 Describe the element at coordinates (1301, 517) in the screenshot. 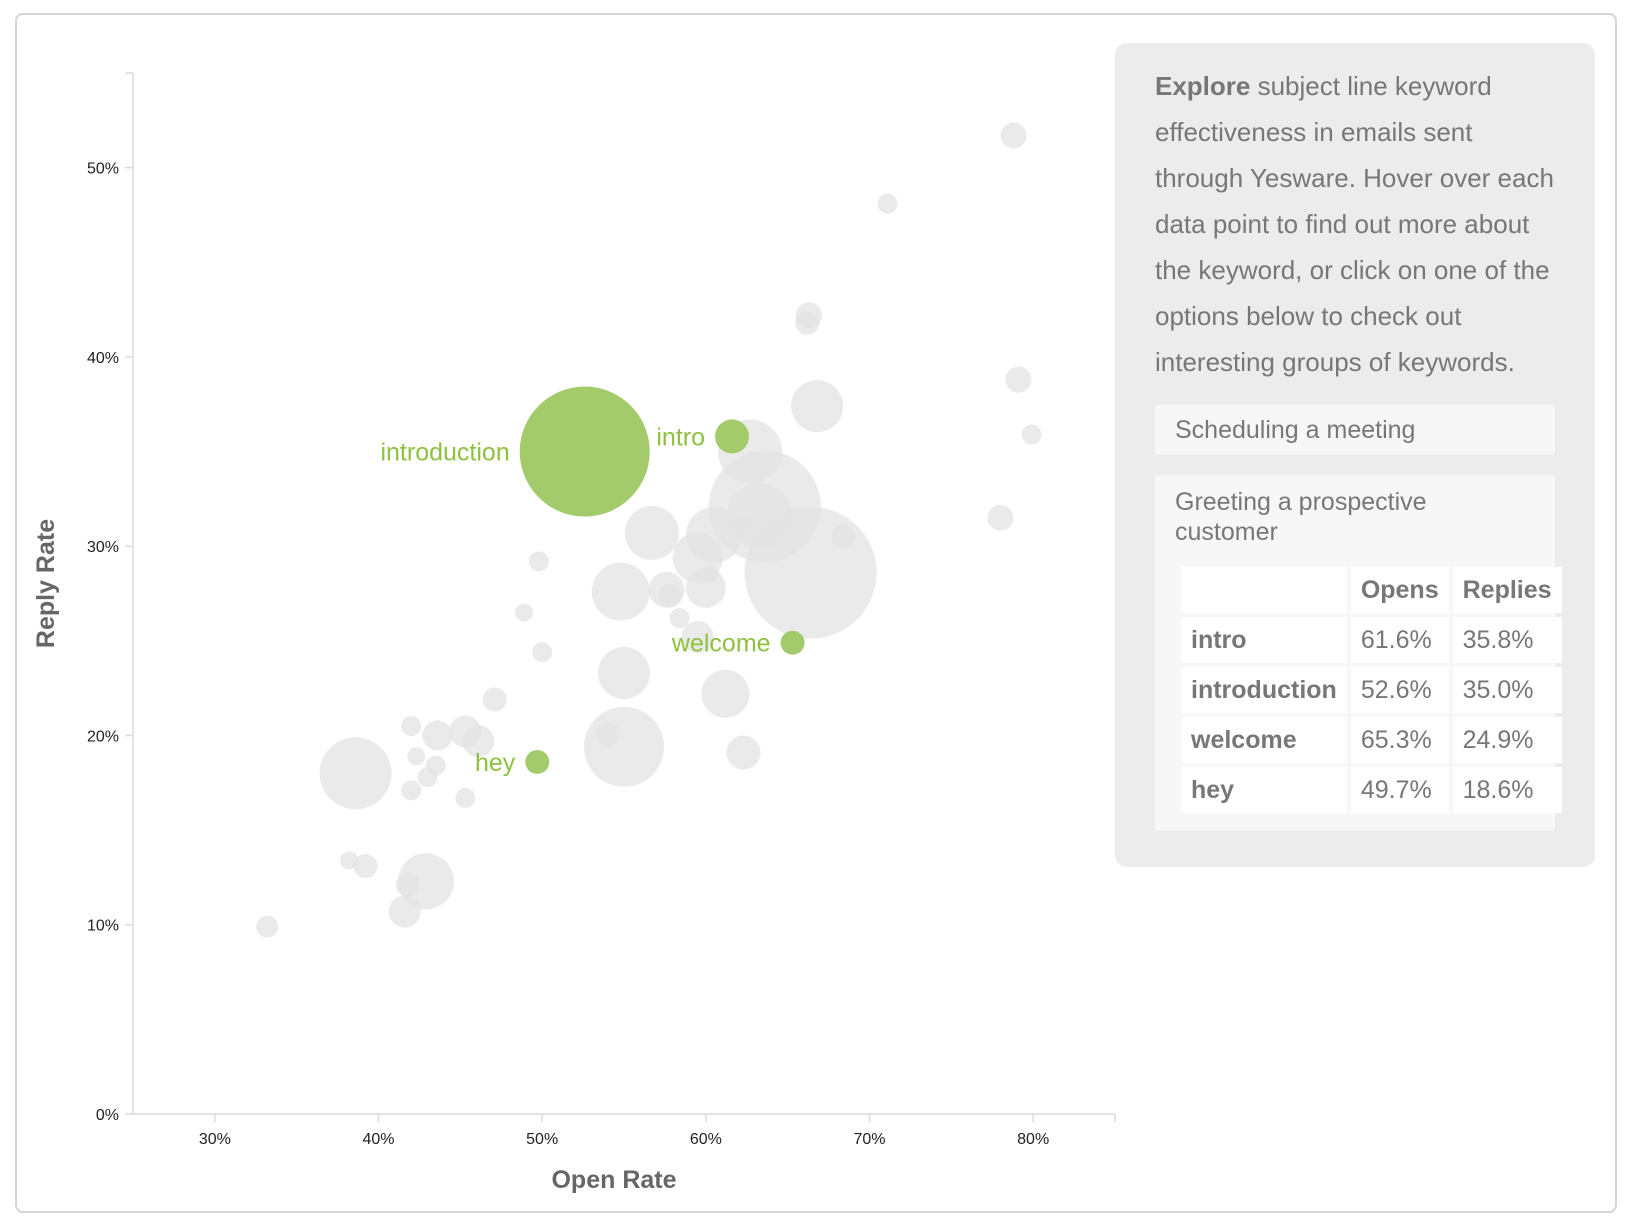

I see `option-label: Greeting a prospective customer` at that location.